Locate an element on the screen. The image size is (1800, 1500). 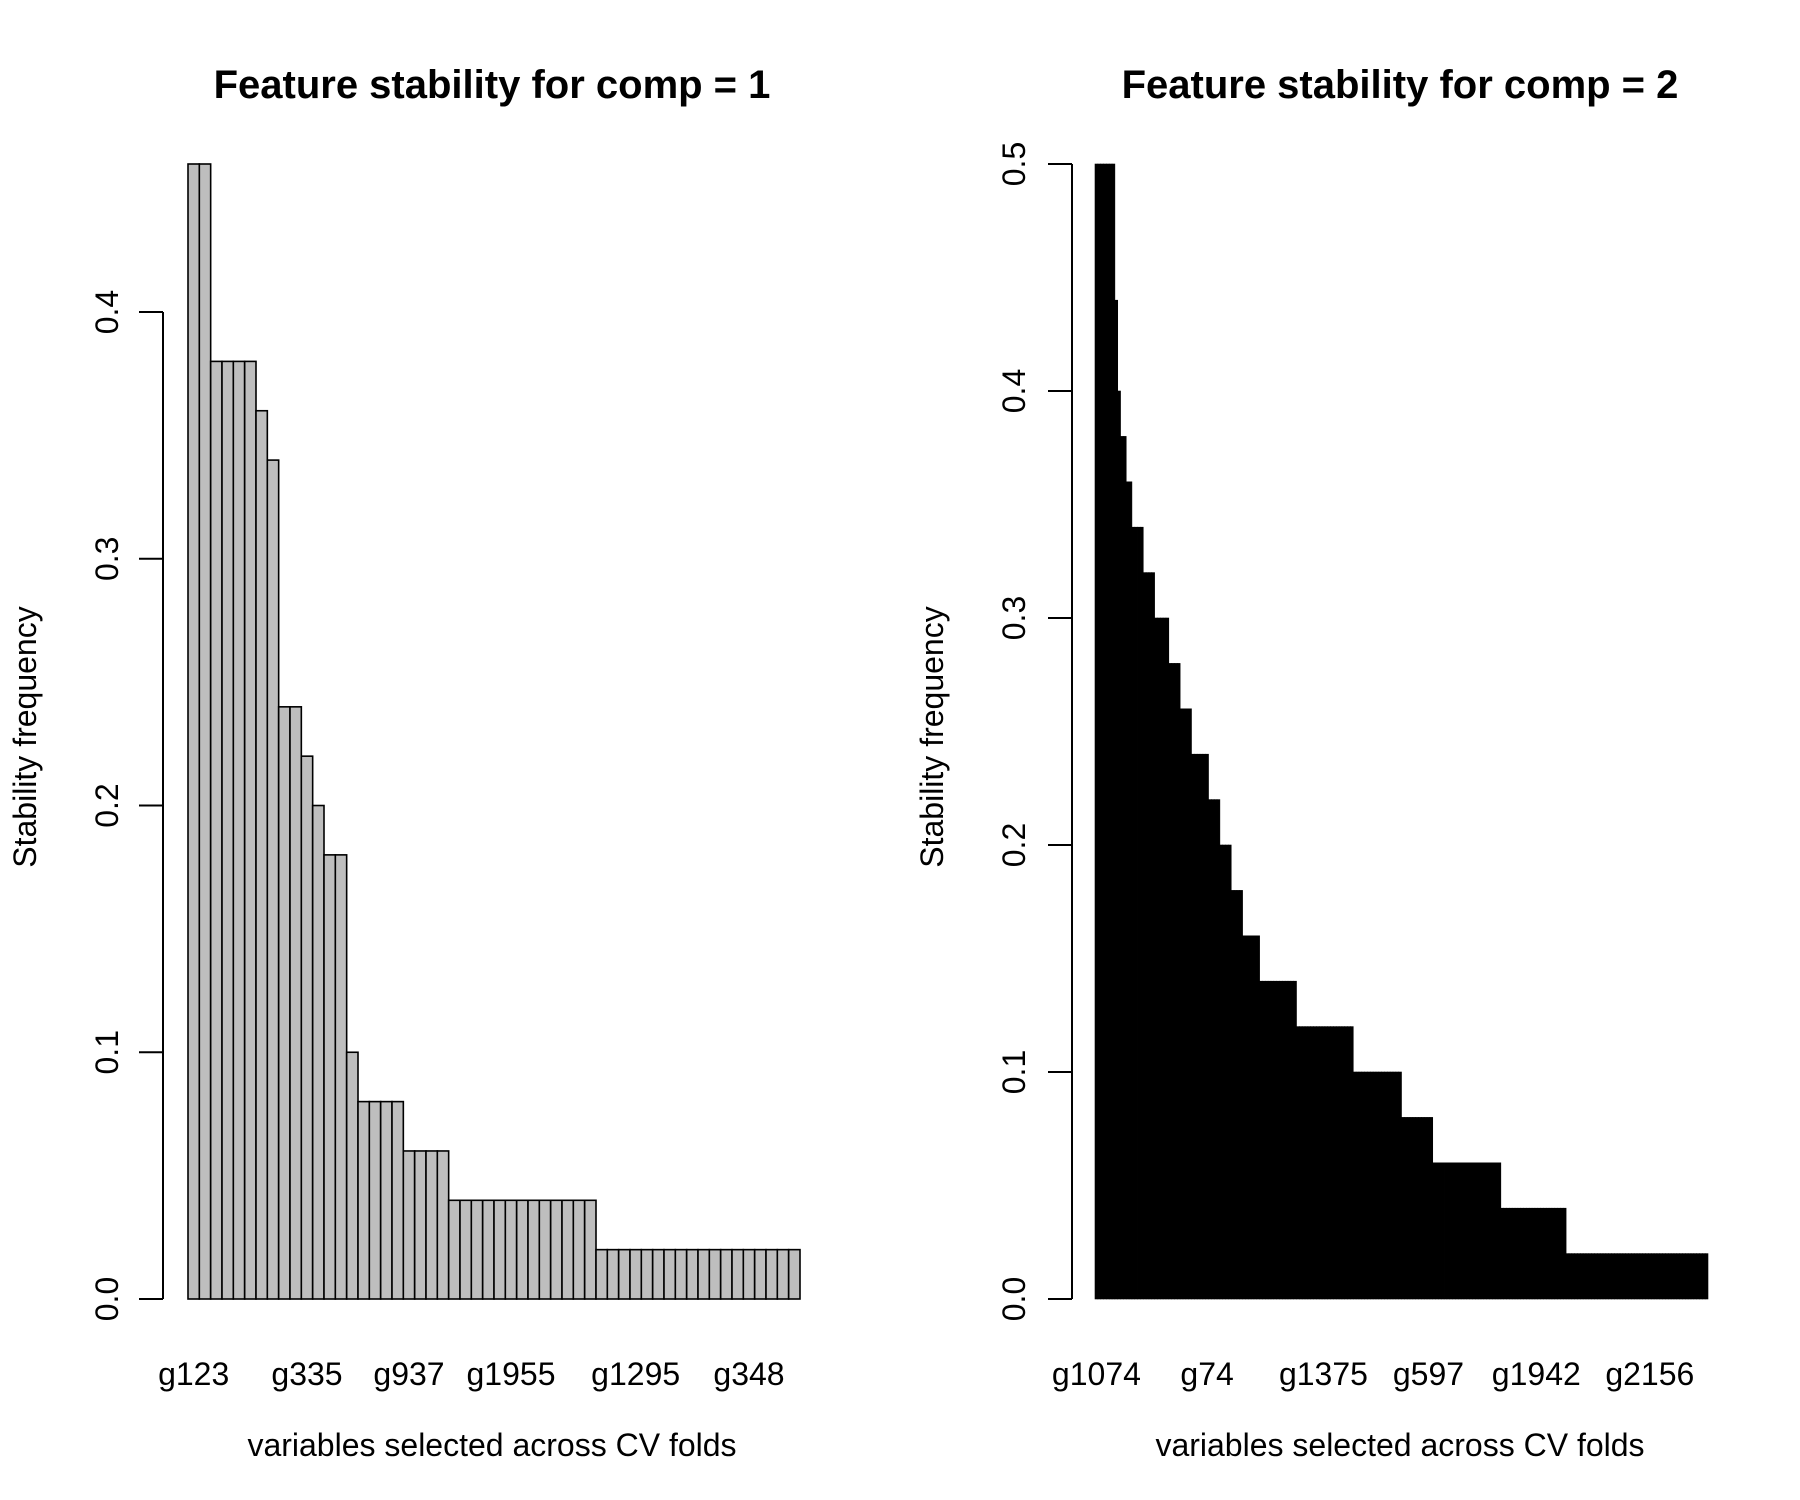
y-tick-label-1-4: 0.4 is located at coordinates (107, 312).